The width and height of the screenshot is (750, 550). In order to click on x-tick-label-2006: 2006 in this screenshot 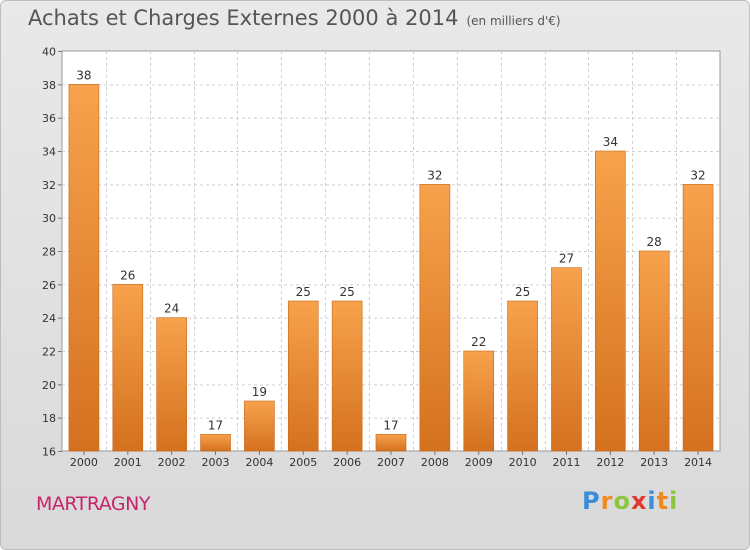, I will do `click(347, 462)`.